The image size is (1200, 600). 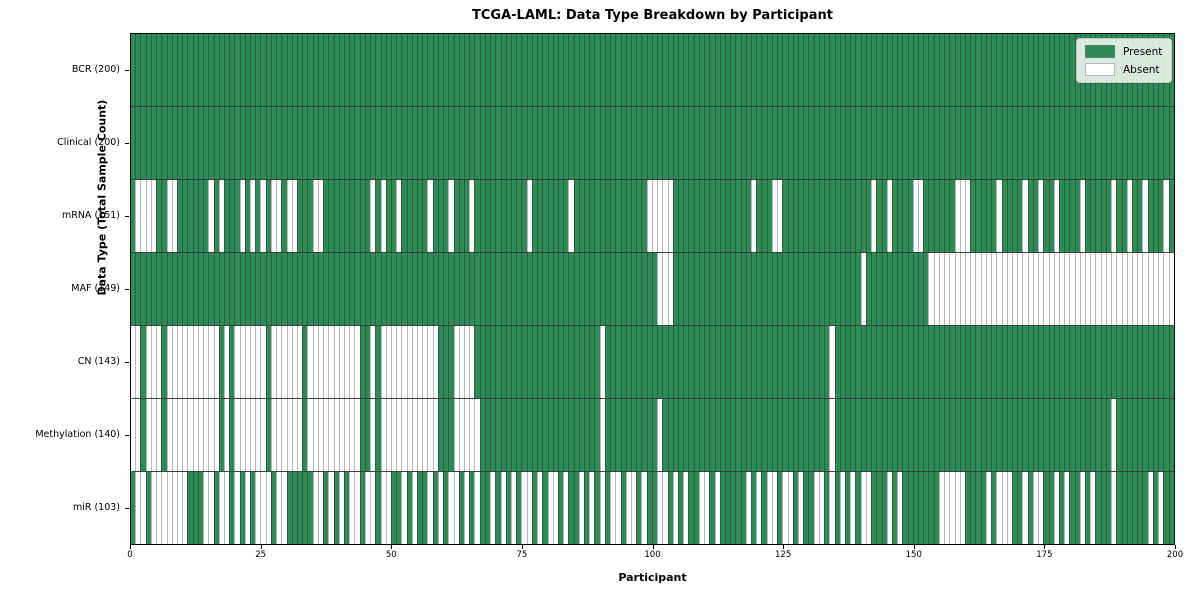 I want to click on y-tick-mark, so click(x=127, y=509).